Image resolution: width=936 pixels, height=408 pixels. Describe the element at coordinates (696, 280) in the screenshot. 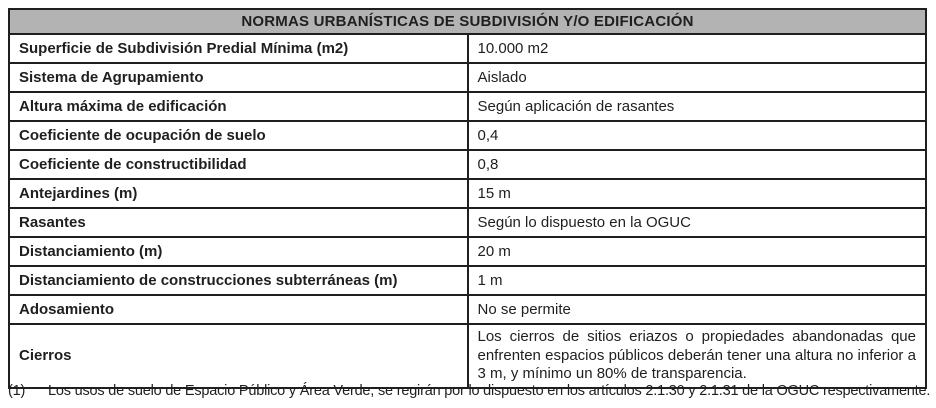

I see `row-value-distanciamiento-subterraneas: 1 m` at that location.